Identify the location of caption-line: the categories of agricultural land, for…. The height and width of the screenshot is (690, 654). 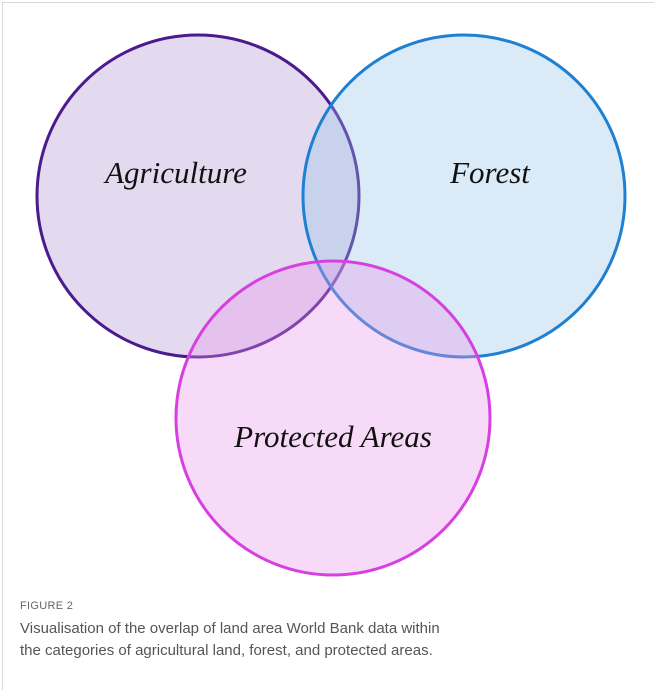
(226, 650).